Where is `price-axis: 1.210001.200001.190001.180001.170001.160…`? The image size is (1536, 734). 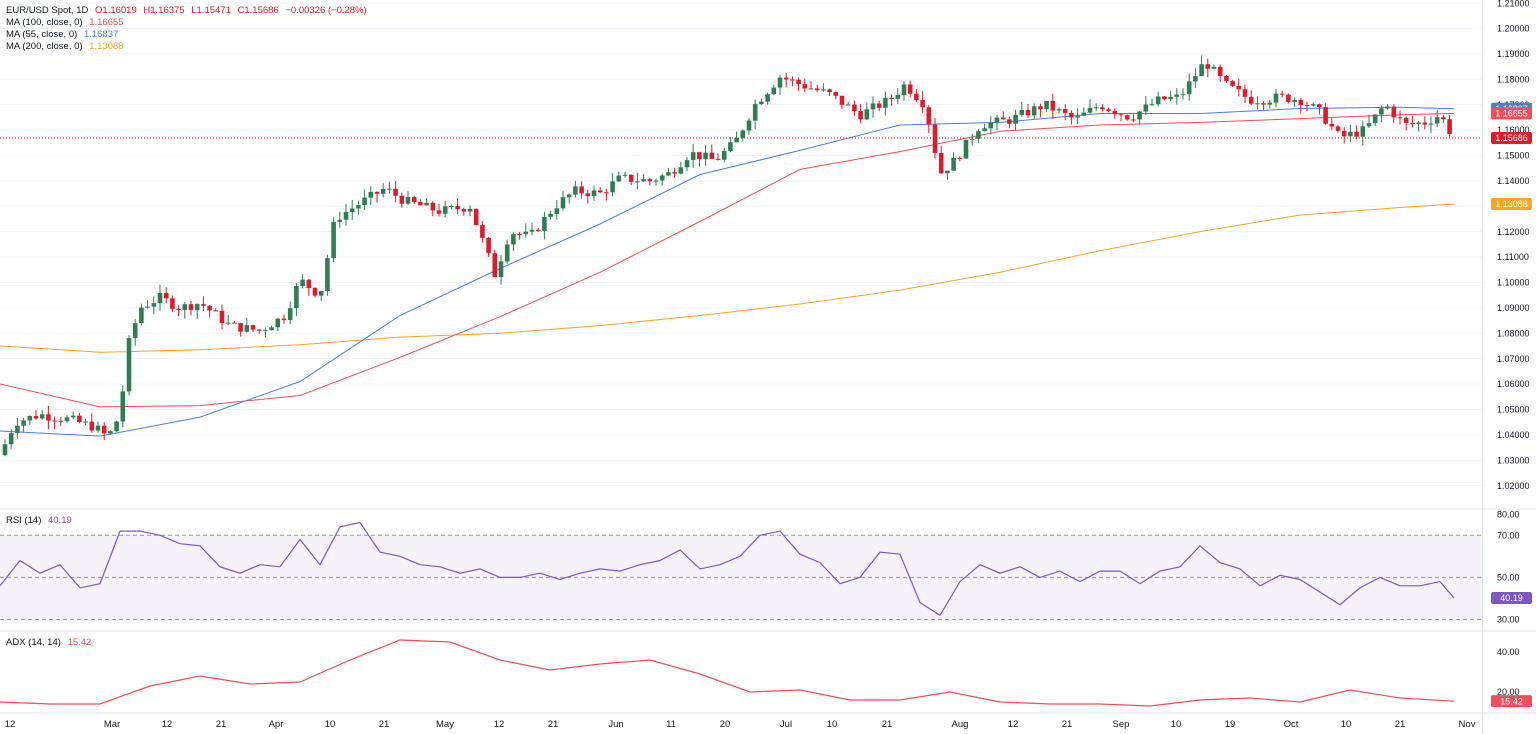
price-axis: 1.210001.200001.190001.180001.170001.160… is located at coordinates (1511, 245).